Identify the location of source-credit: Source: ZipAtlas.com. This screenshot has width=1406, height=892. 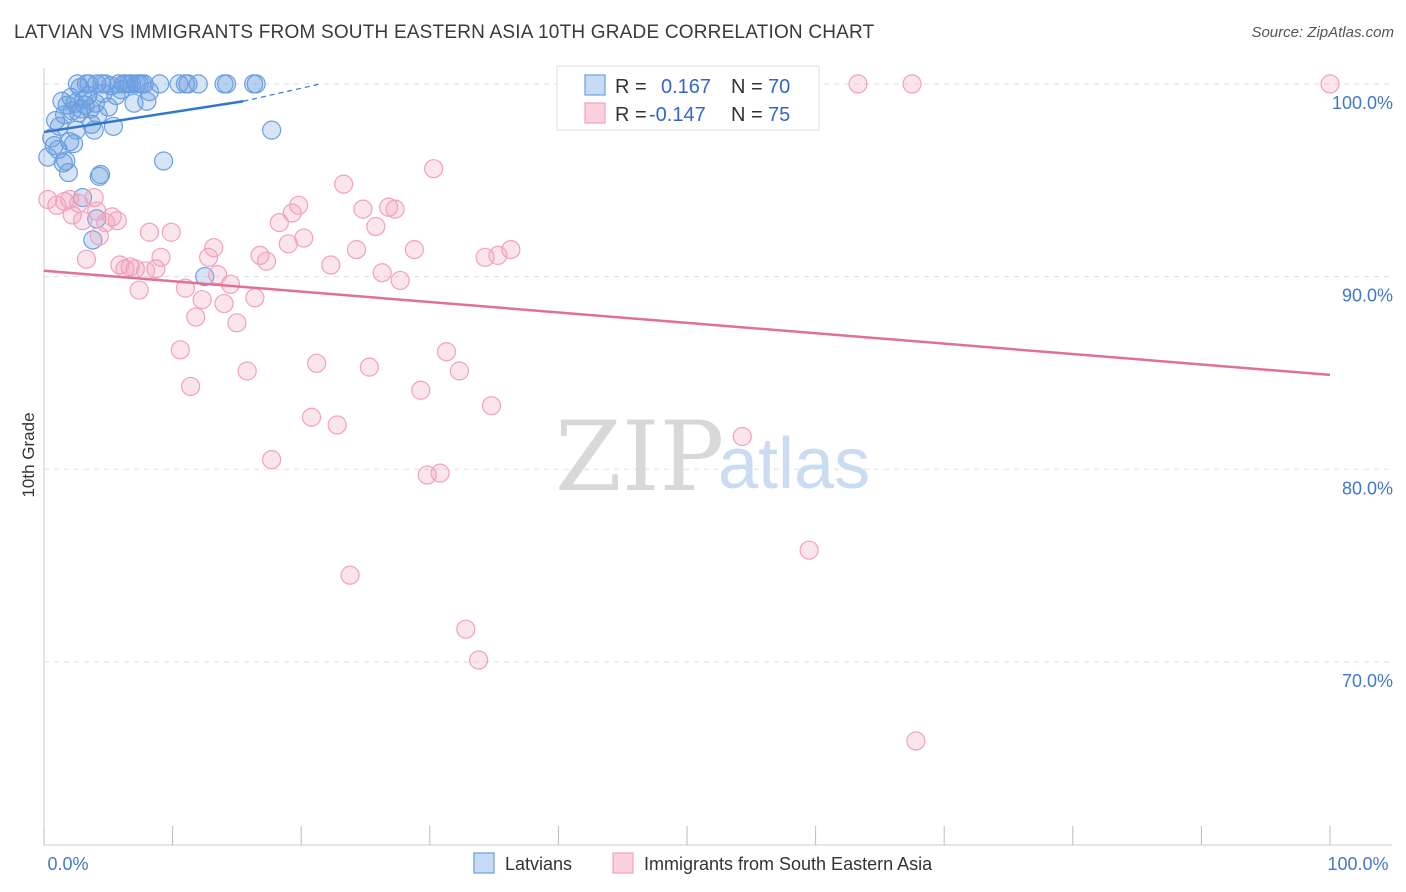
(1322, 32).